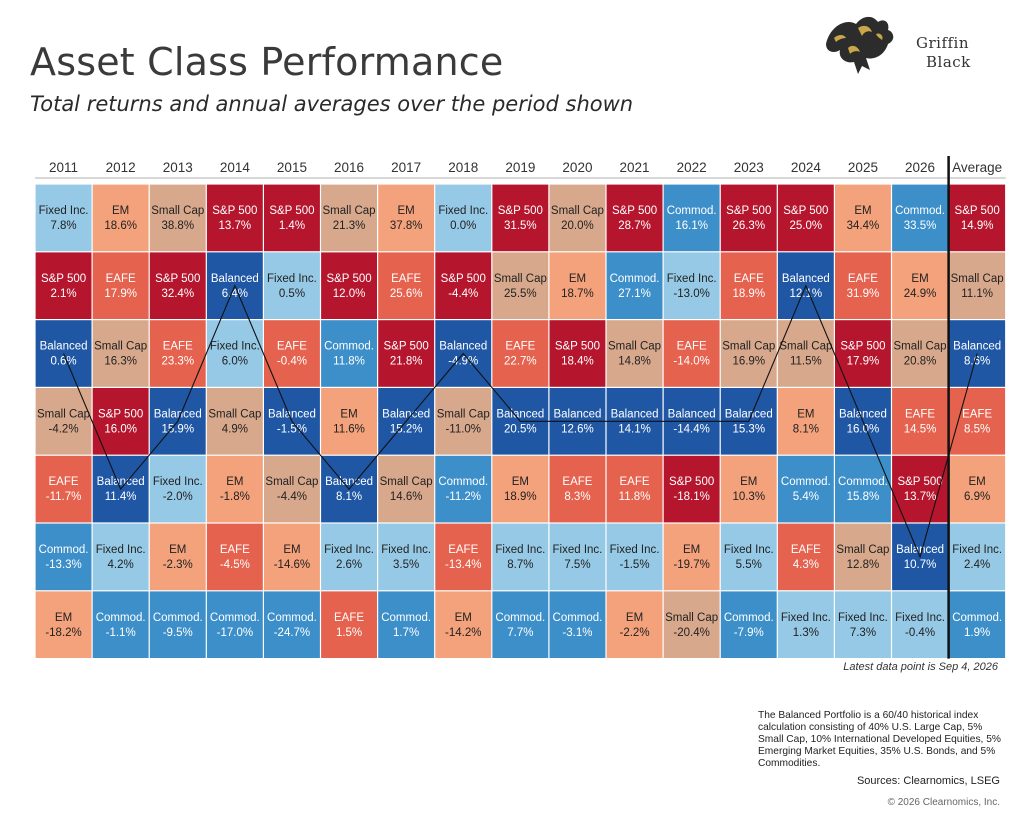 The width and height of the screenshot is (1028, 818). Describe the element at coordinates (806, 565) in the screenshot. I see `cell-return-value: 4.3%` at that location.